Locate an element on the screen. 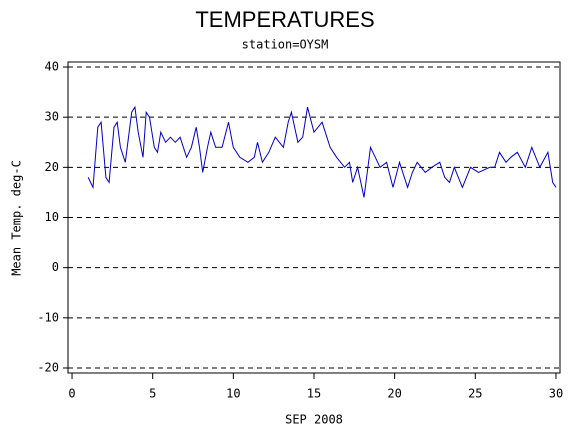  y-tick-label: -20 is located at coordinates (48, 367).